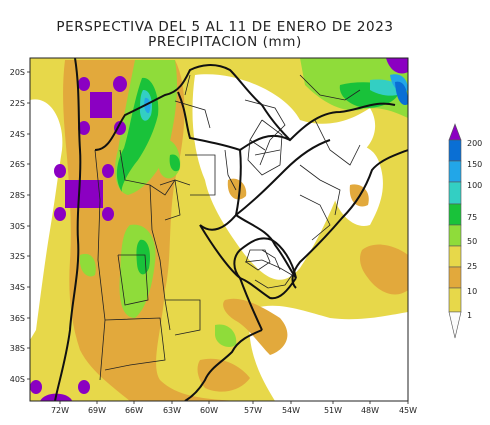 This screenshot has width=490, height=425. What do you see at coordinates (225, 27) in the screenshot?
I see `map-title: PERSPECTIVA DEL 5 AL 11 DE ENERO DE 2023` at bounding box center [225, 27].